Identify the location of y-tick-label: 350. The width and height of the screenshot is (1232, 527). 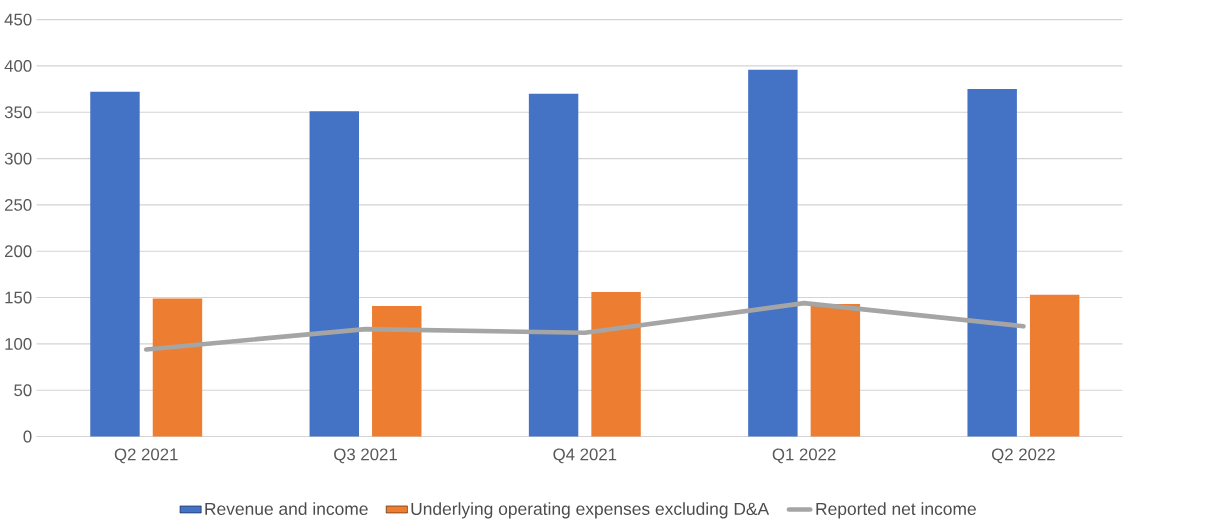
(18, 112).